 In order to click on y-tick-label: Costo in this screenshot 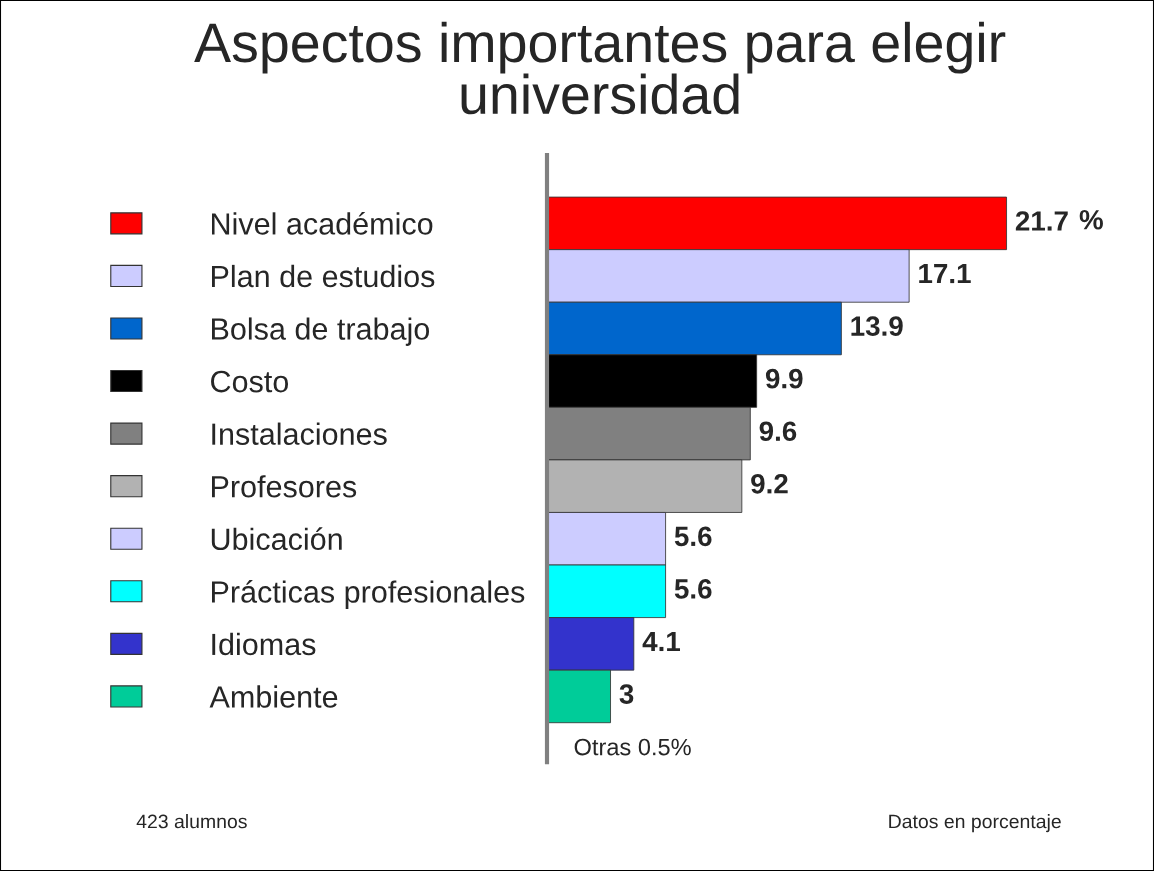, I will do `click(250, 381)`.